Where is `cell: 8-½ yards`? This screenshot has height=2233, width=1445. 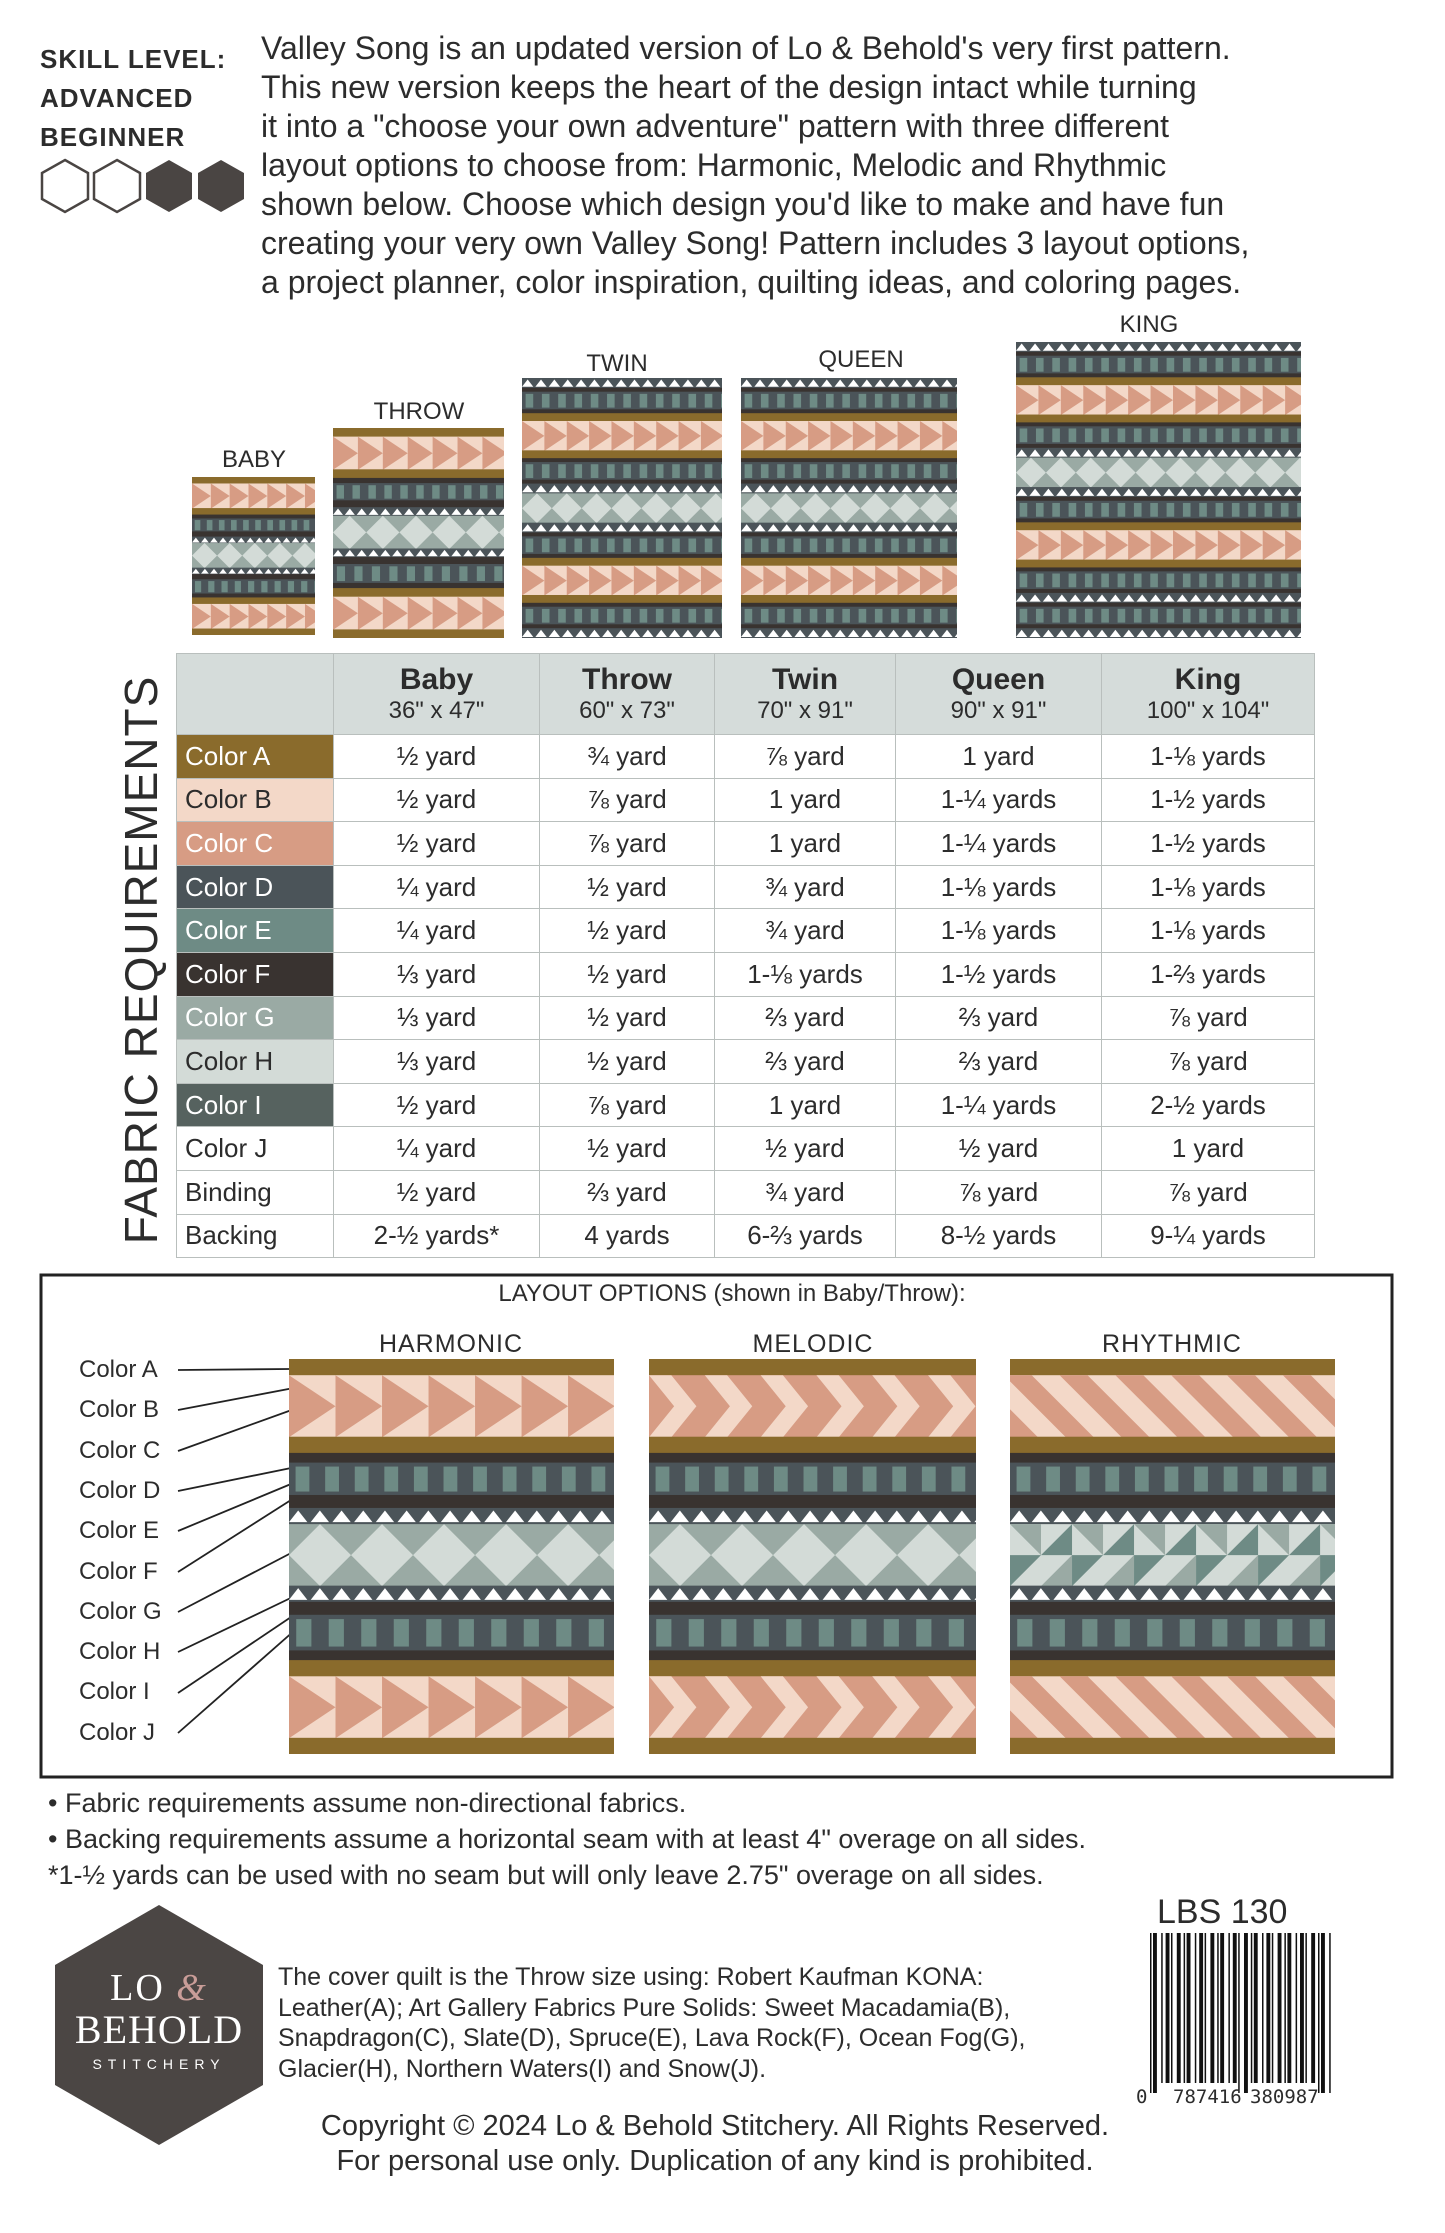
cell: 8-½ yards is located at coordinates (998, 1236).